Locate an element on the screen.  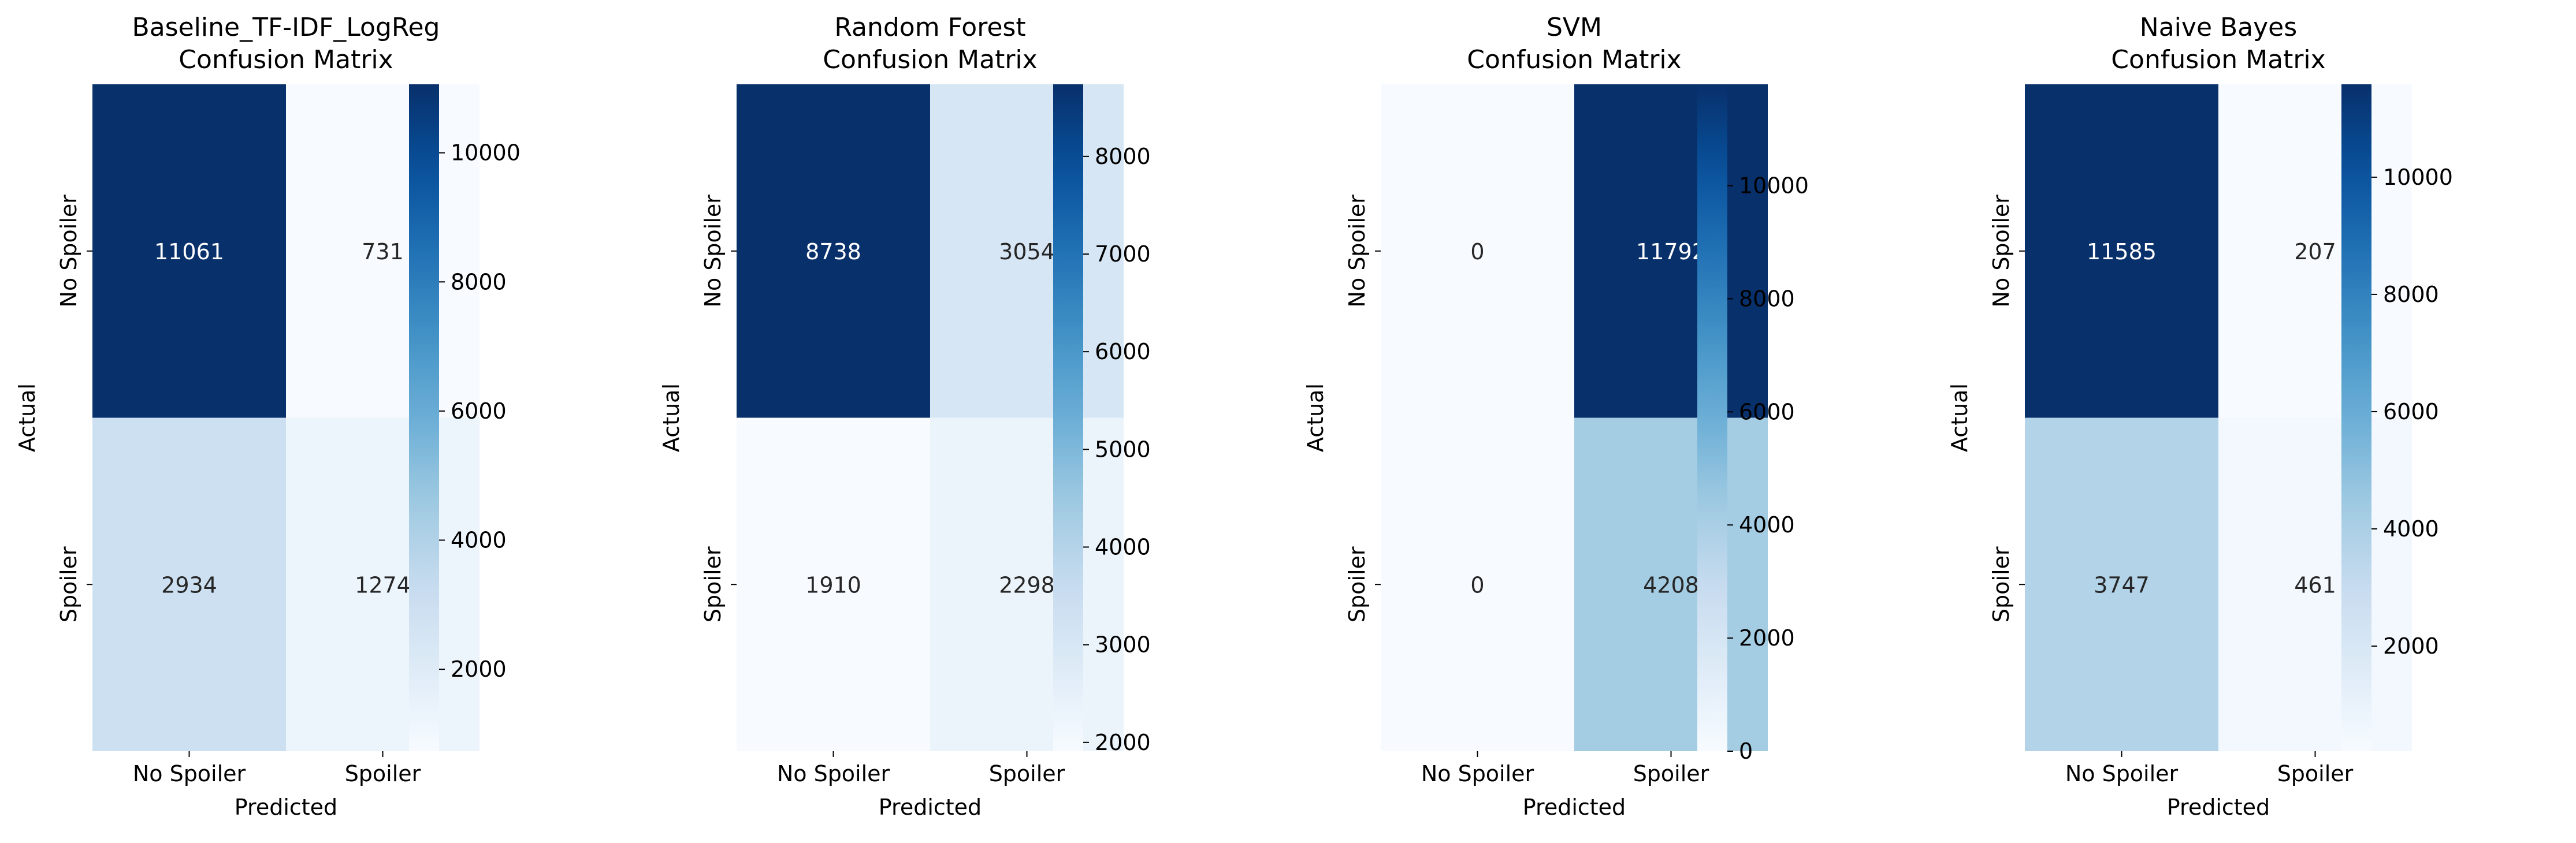
chart-title: SVM is located at coordinates (1574, 28).